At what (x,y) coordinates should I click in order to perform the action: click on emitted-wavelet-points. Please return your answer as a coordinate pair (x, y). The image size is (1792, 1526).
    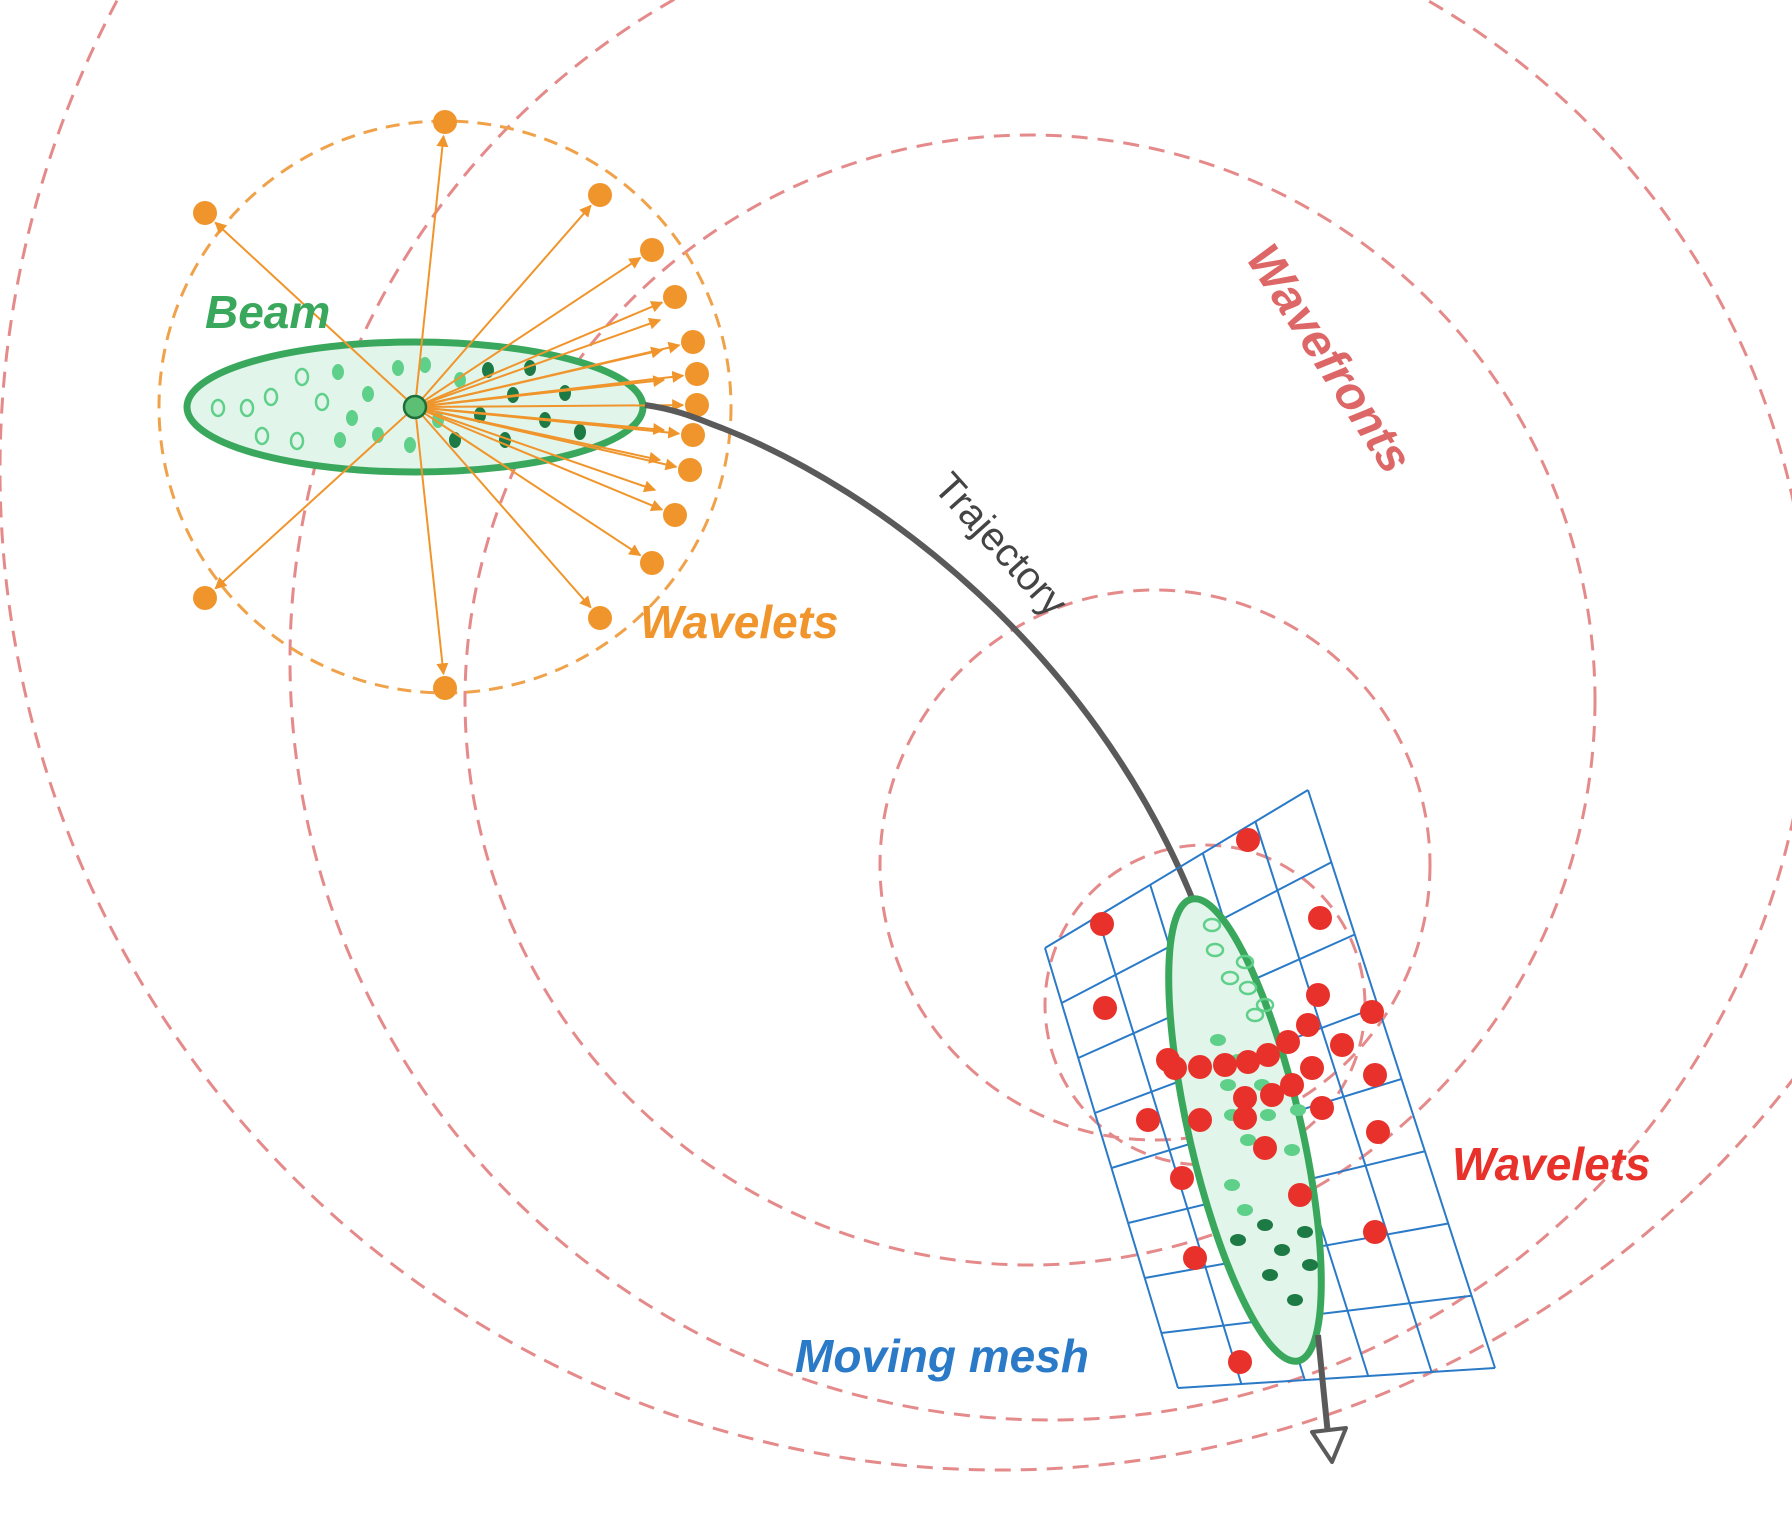
    Looking at the image, I should click on (451, 405).